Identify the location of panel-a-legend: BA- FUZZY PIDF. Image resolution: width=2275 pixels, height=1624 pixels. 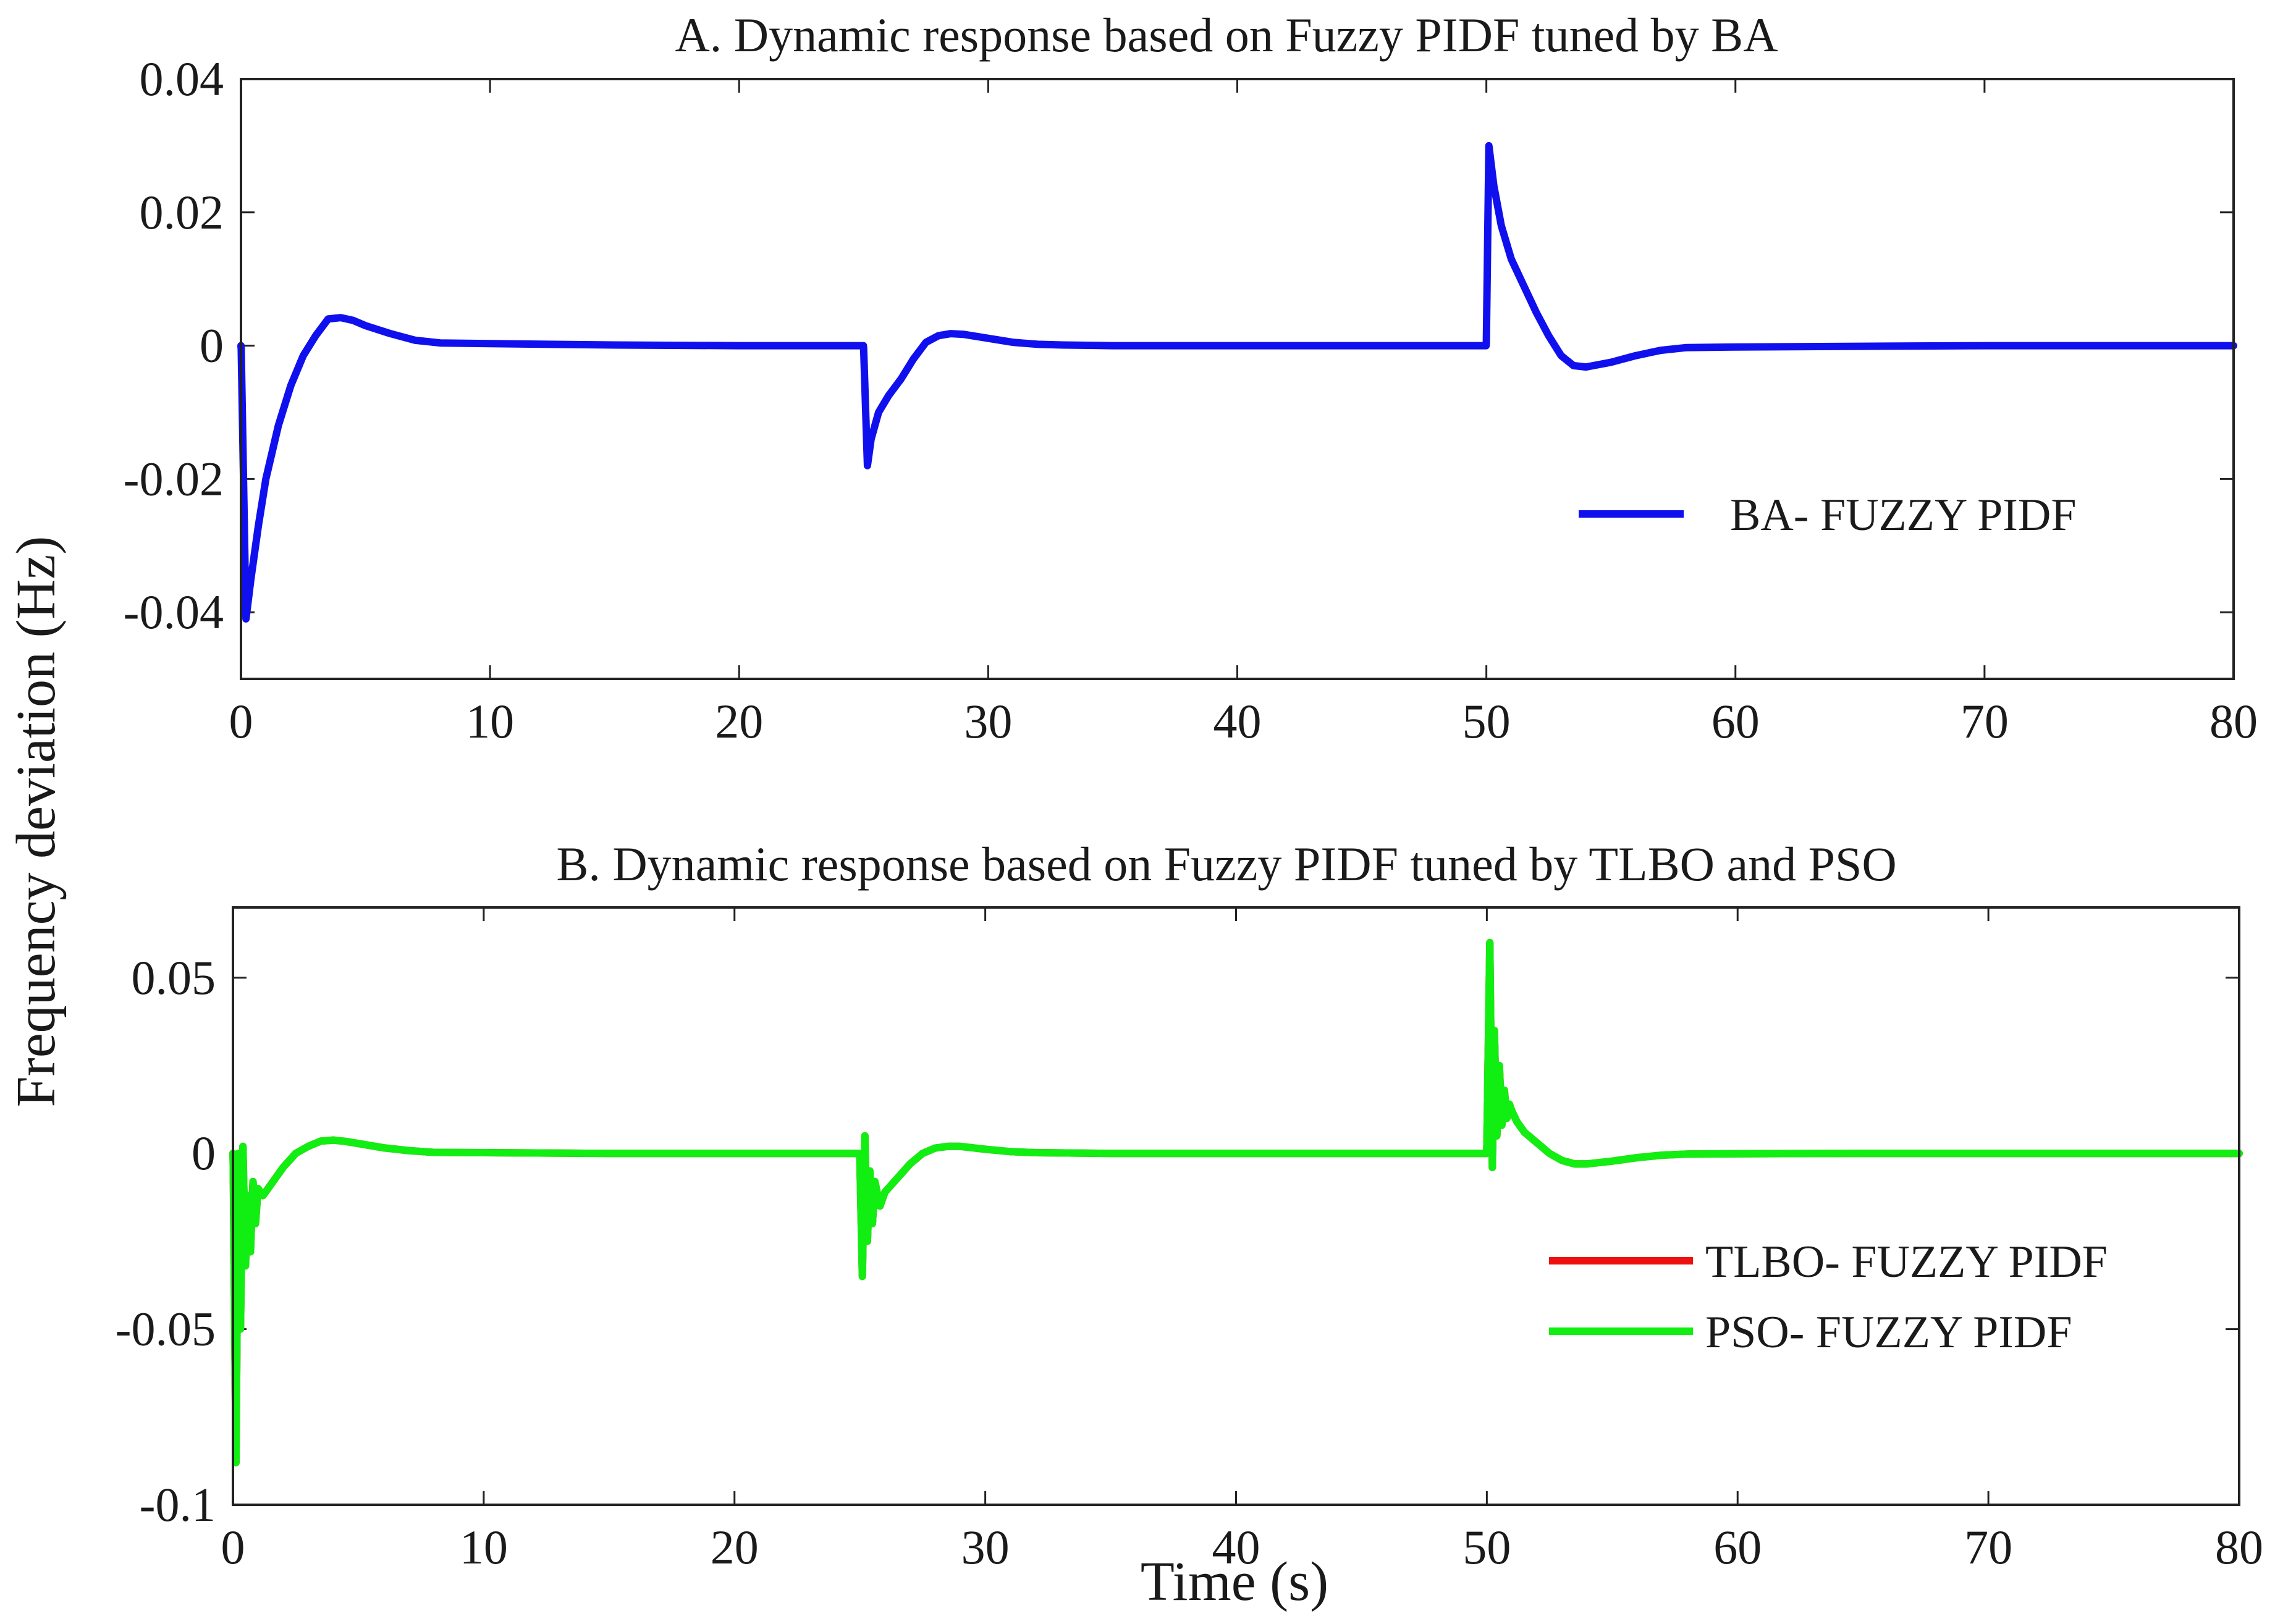
(1828, 515).